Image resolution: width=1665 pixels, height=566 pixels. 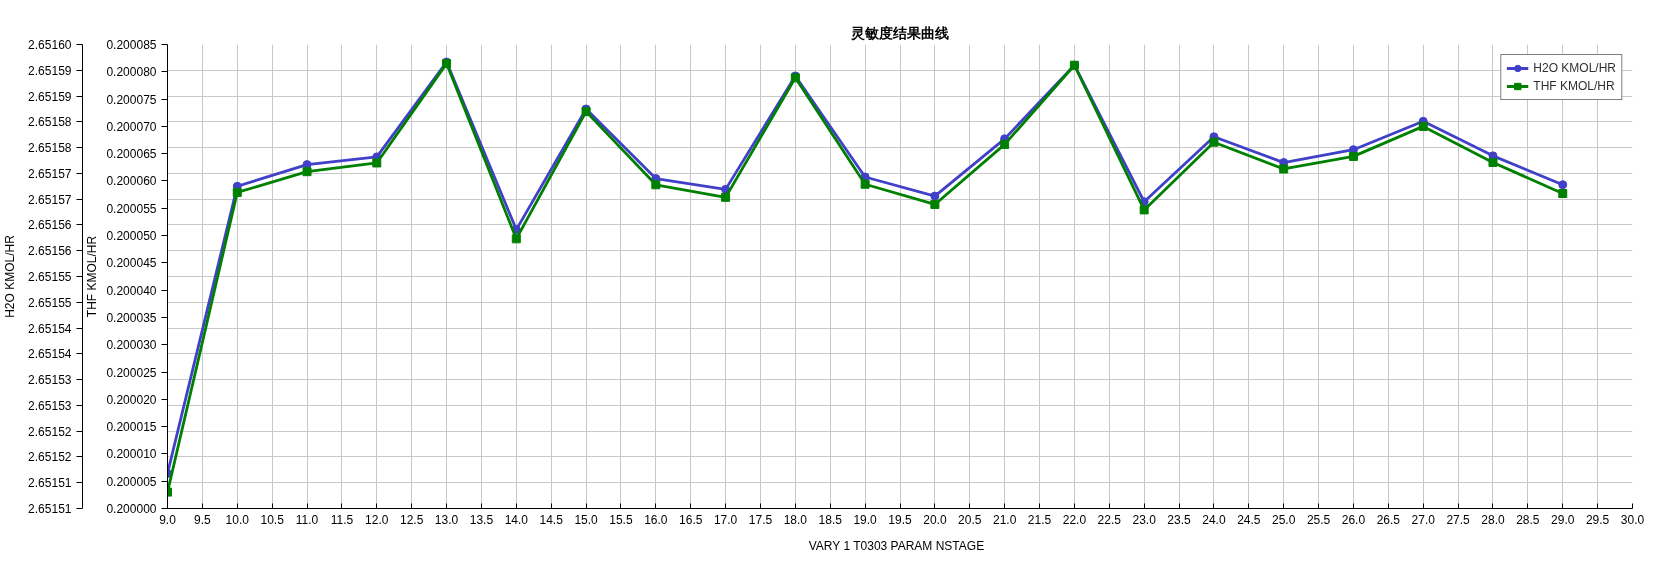 What do you see at coordinates (272, 519) in the screenshot?
I see `x-tick-label: 10.5` at bounding box center [272, 519].